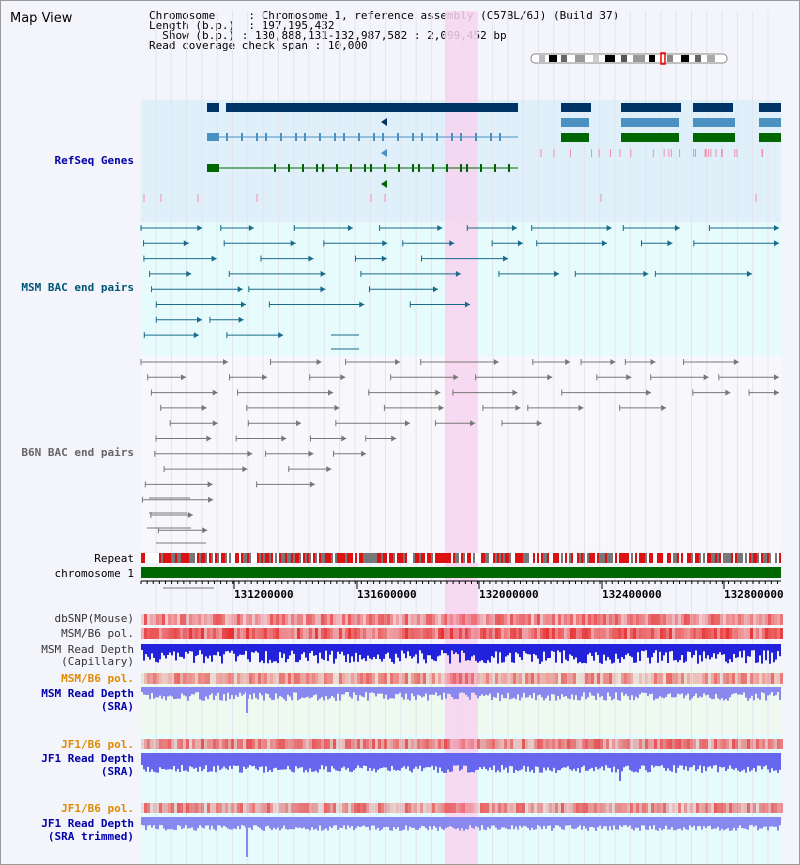 The image size is (800, 865). I want to click on bac-end-arrow, so click(344, 438).